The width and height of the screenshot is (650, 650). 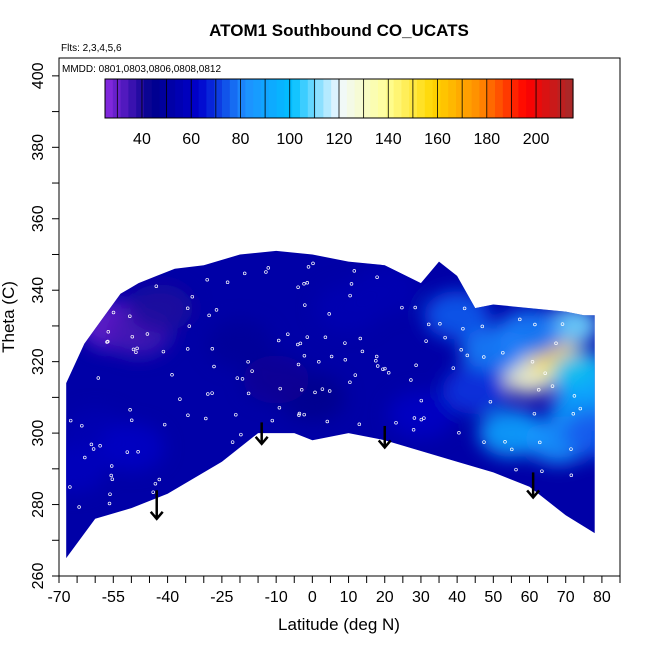 I want to click on y-axis: 260 280 300 320 340 360 380 400, so click(x=44, y=325).